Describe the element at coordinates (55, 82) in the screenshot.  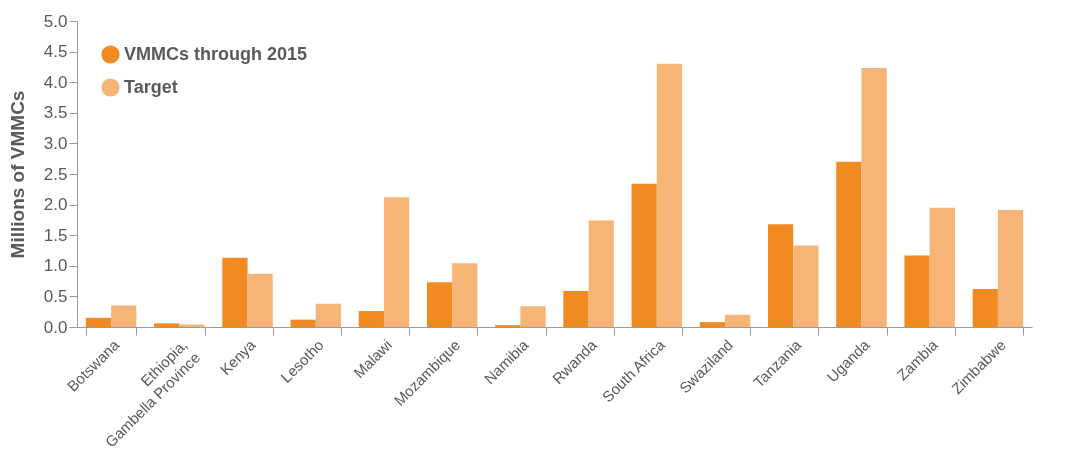
I see `y-tick-label: 4.0` at that location.